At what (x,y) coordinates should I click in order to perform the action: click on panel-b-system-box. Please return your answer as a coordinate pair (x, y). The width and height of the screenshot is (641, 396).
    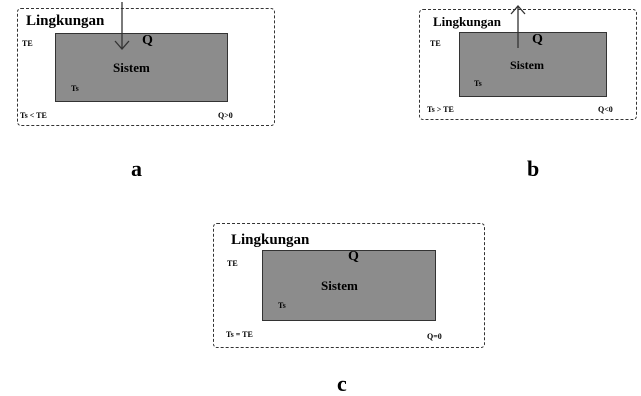
    Looking at the image, I should click on (533, 64).